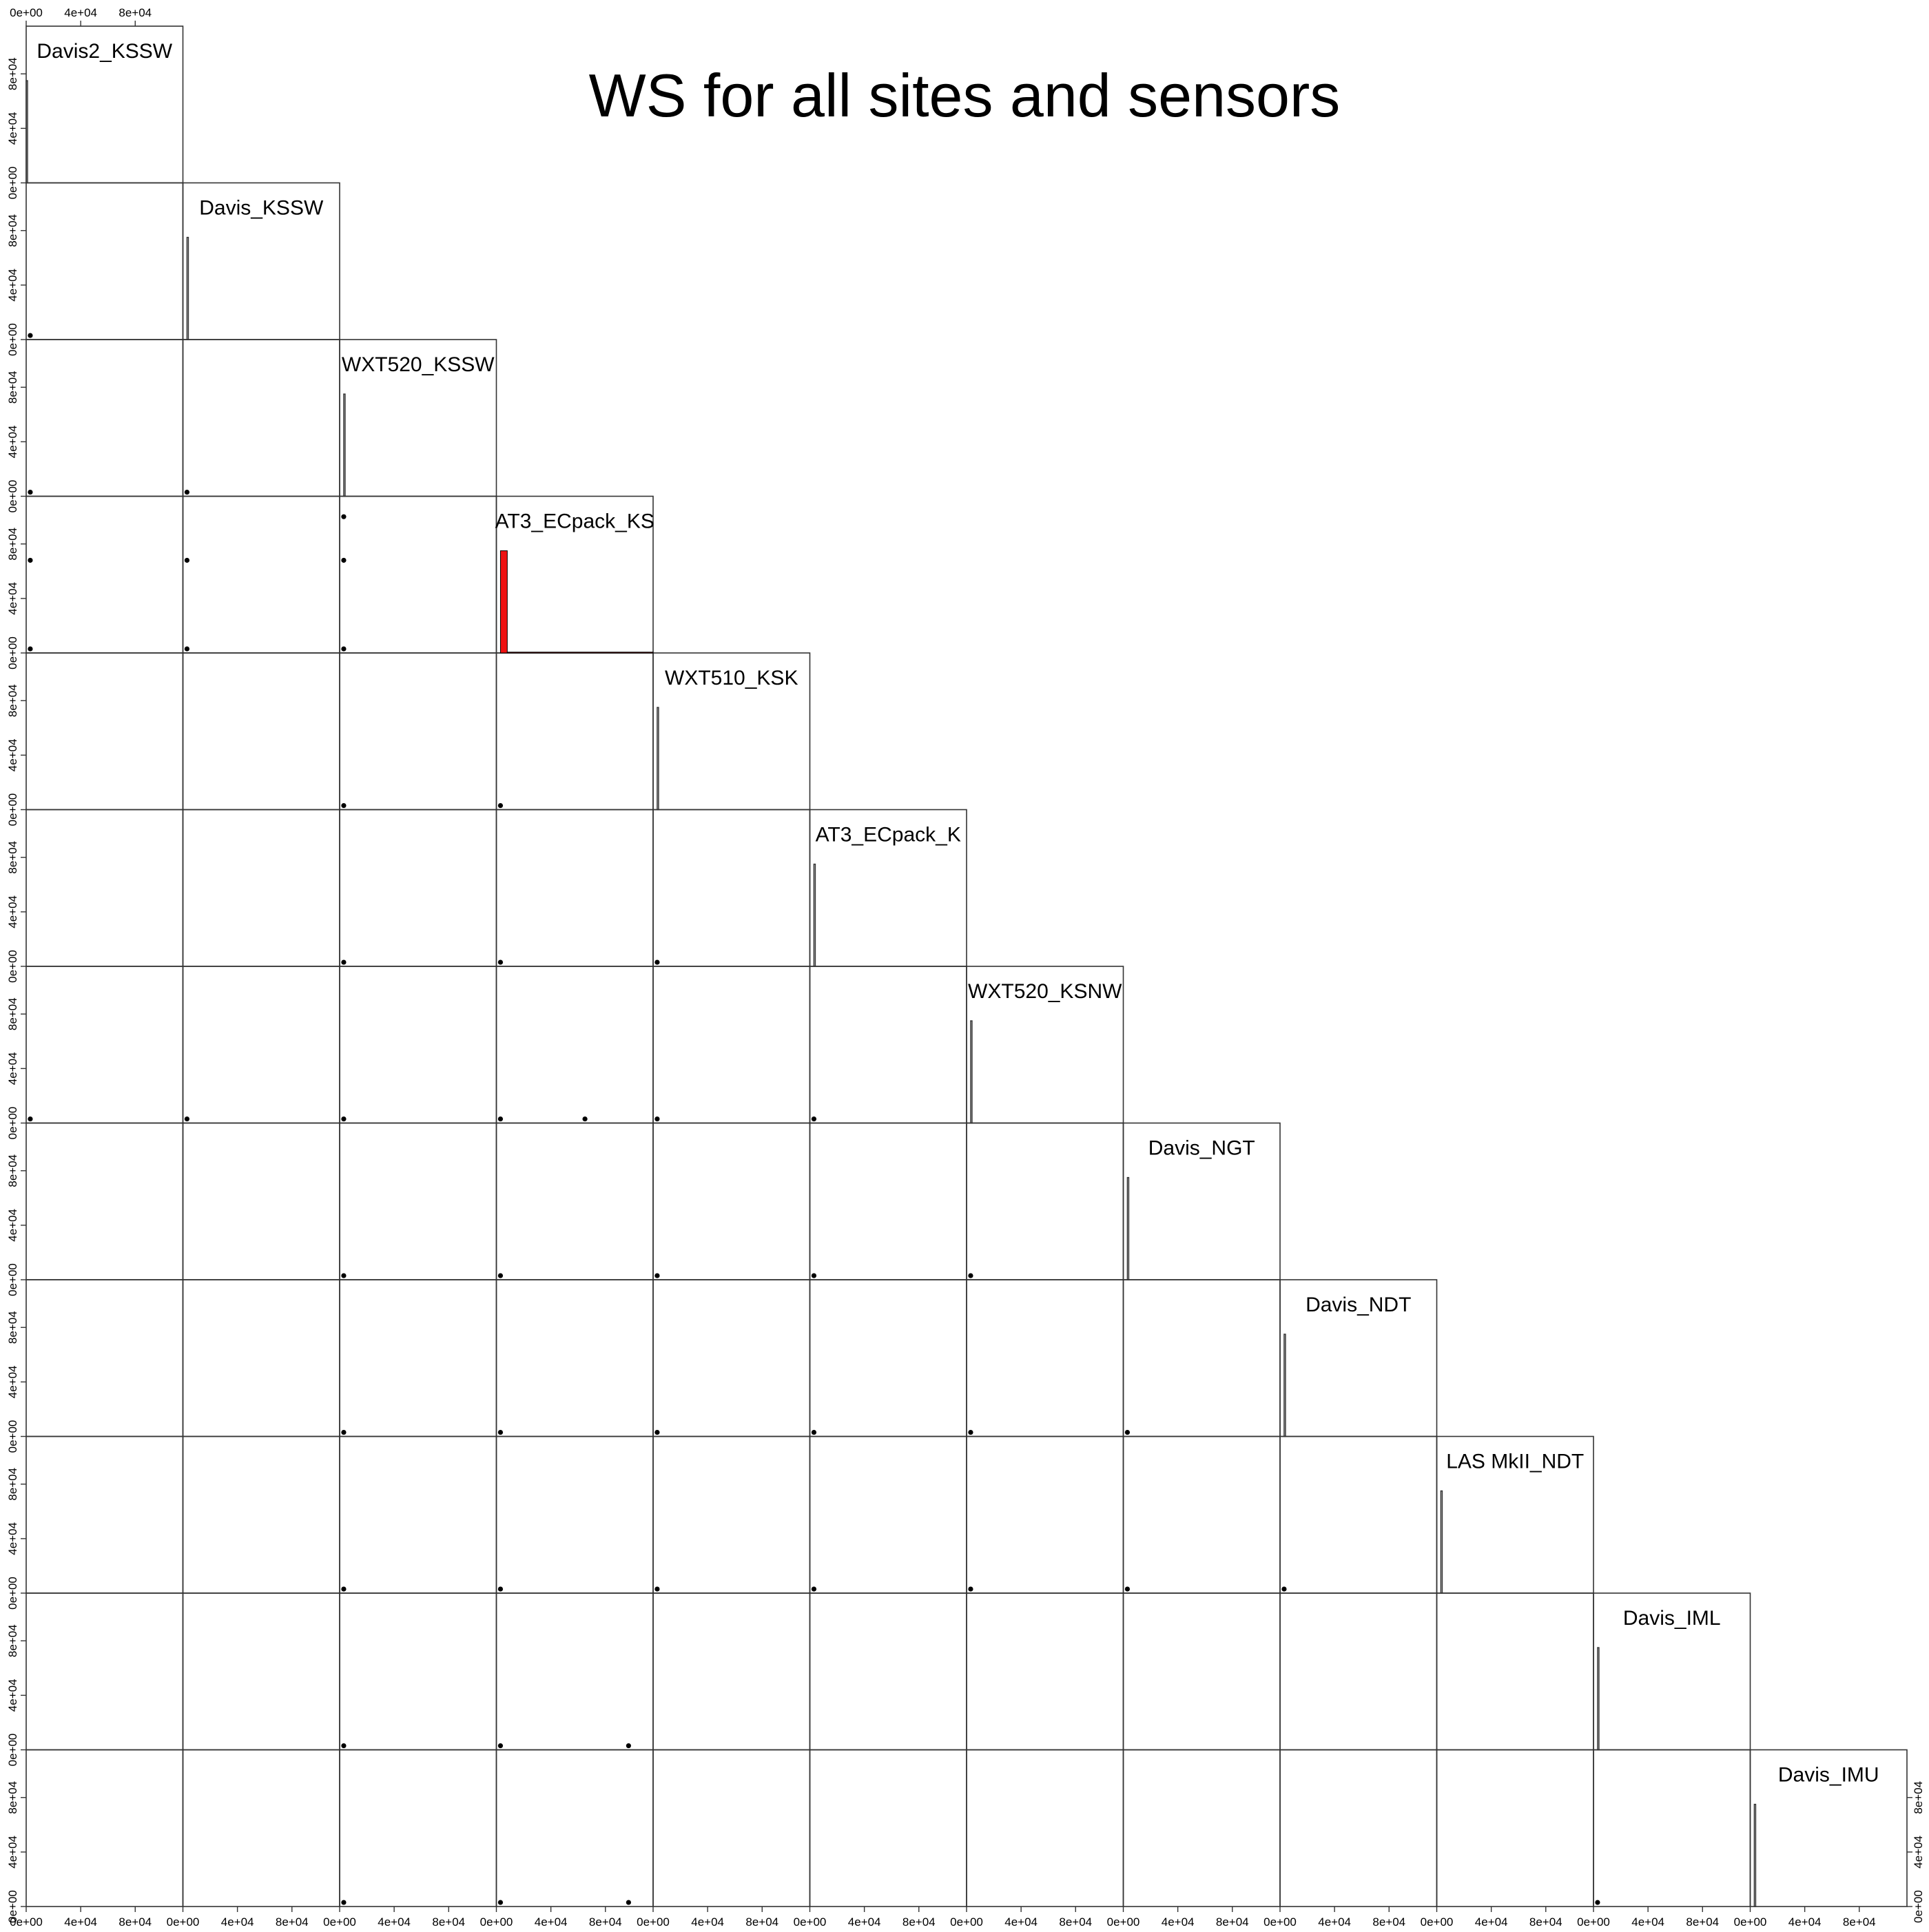 This screenshot has width=1929, height=1932. What do you see at coordinates (12, 1013) in the screenshot?
I see `left-tick-label-6-2: 8e+04` at bounding box center [12, 1013].